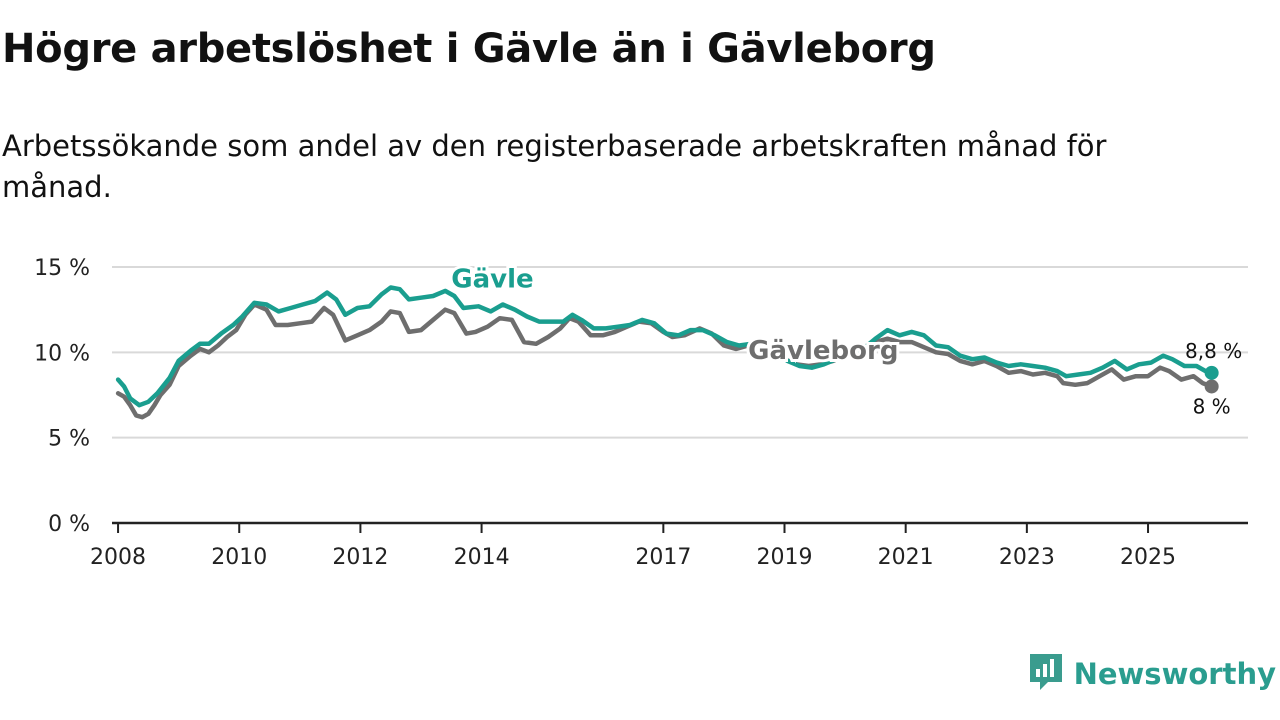 Image resolution: width=1280 pixels, height=720 pixels. I want to click on end-value-label-gavleborg: 8 %, so click(1212, 406).